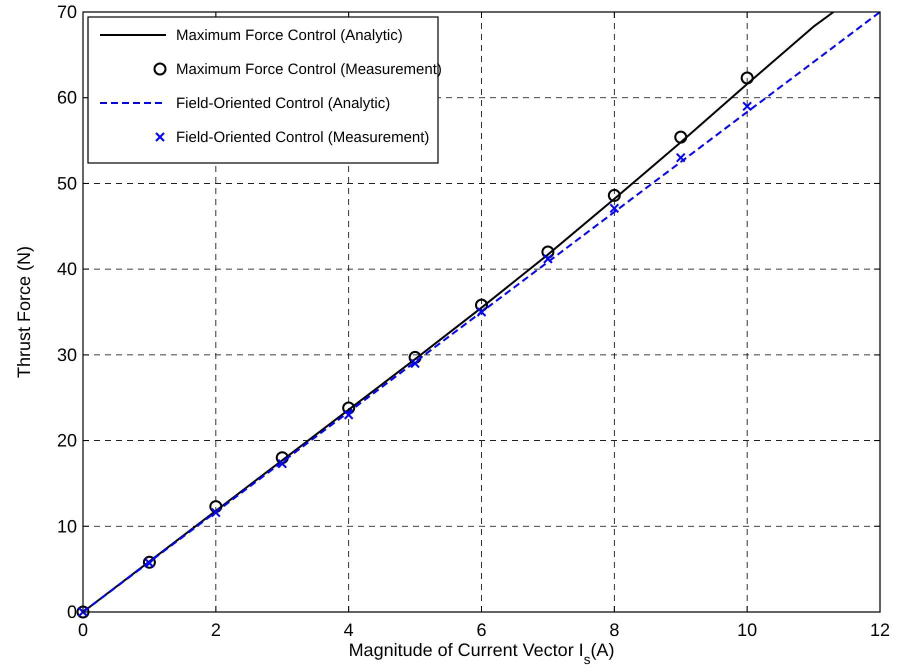 The image size is (899, 669). What do you see at coordinates (303, 137) in the screenshot?
I see `legend-label: Field-Oriented Control (Measurement)` at bounding box center [303, 137].